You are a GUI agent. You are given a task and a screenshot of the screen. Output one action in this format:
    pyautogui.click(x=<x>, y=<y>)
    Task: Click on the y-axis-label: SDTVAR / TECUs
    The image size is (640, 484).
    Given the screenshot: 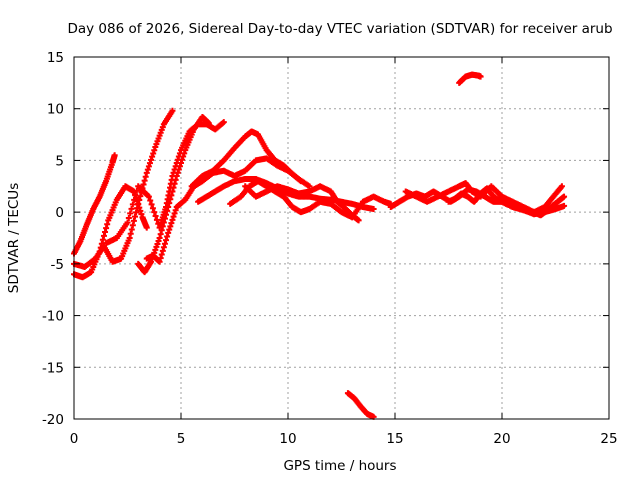 What is the action you would take?
    pyautogui.click(x=14, y=238)
    